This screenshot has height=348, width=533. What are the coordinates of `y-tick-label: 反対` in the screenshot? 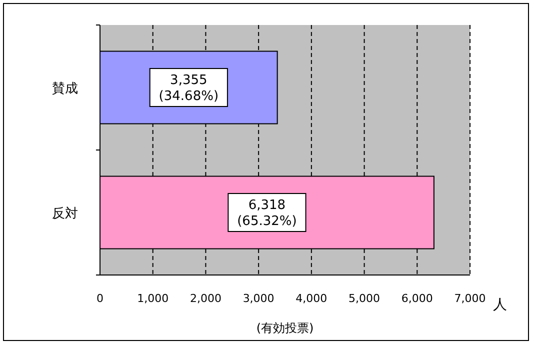 It's located at (65, 214).